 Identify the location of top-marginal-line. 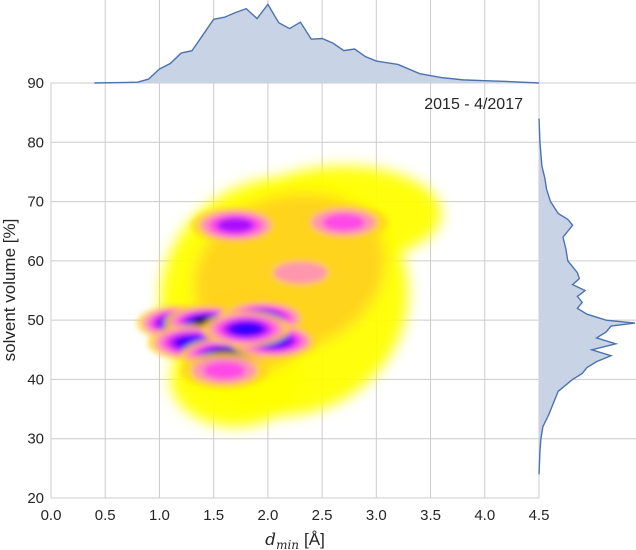
(317, 43).